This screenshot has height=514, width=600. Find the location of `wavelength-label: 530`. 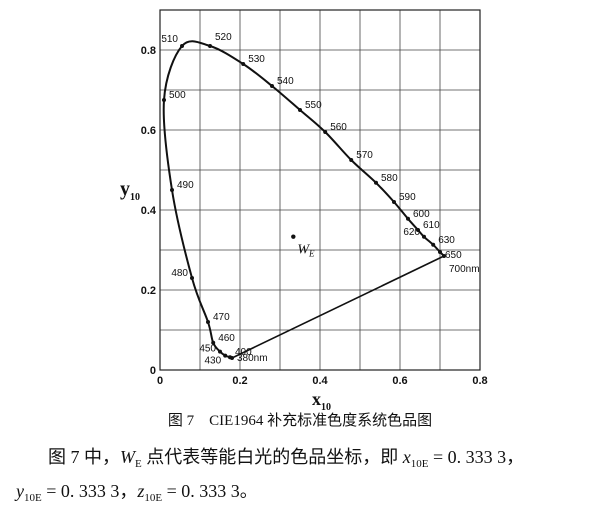

wavelength-label: 530 is located at coordinates (256, 59).